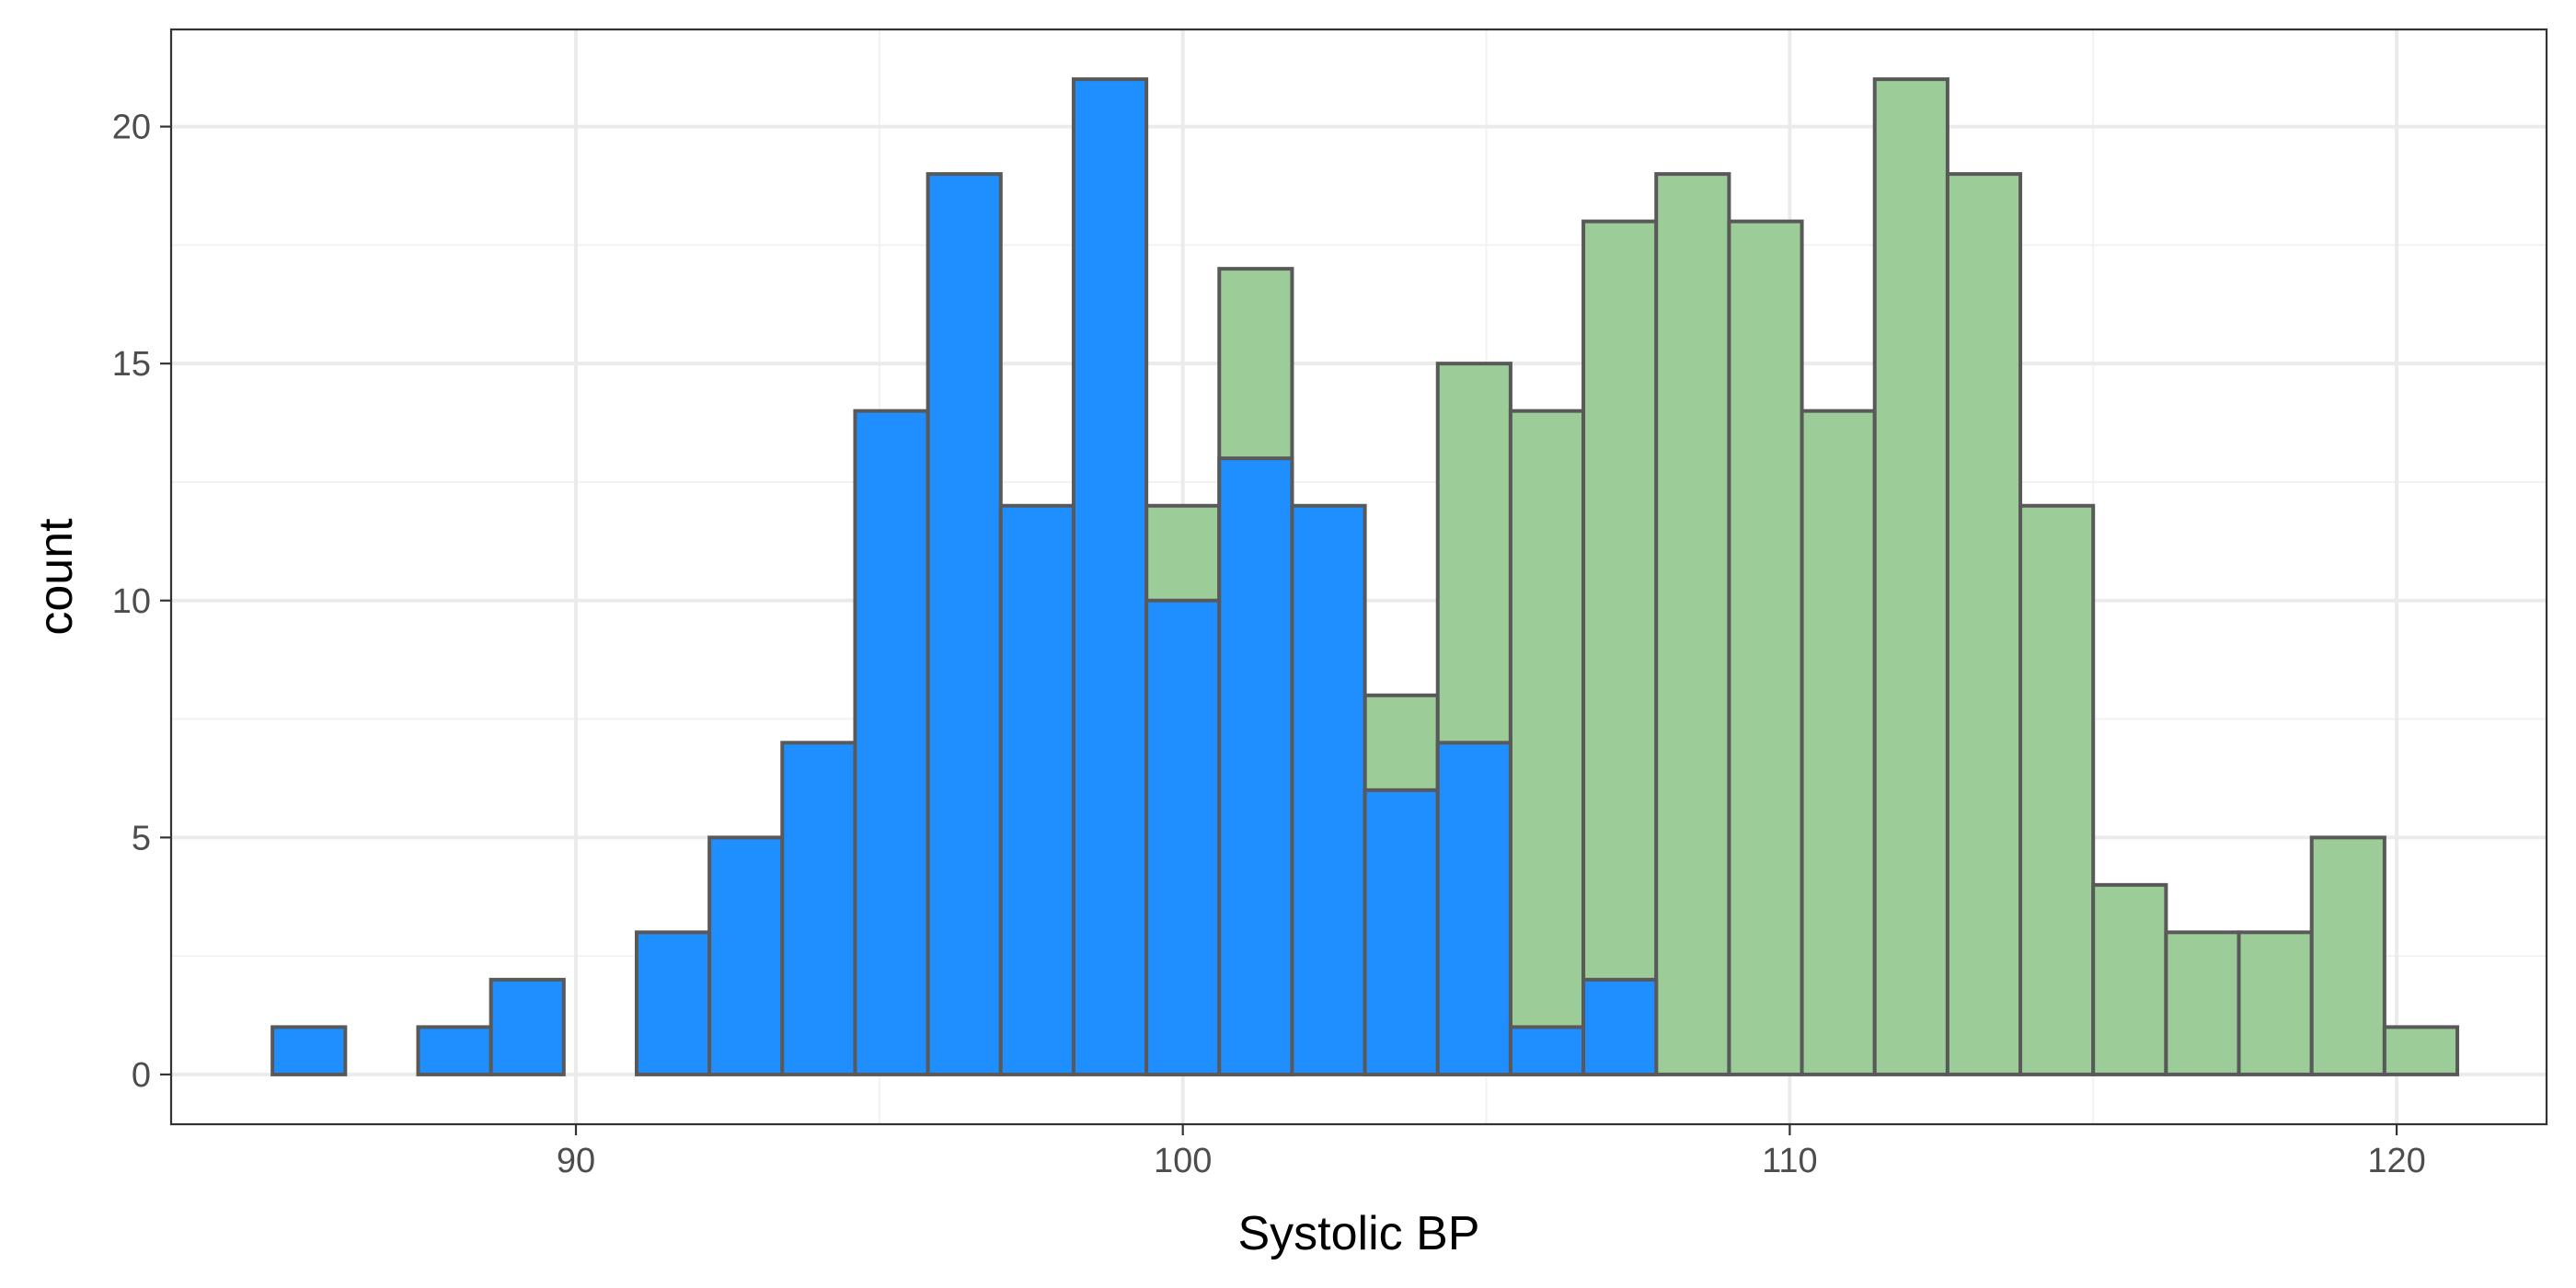  Describe the element at coordinates (131, 601) in the screenshot. I see `y-tick-label: 10` at that location.